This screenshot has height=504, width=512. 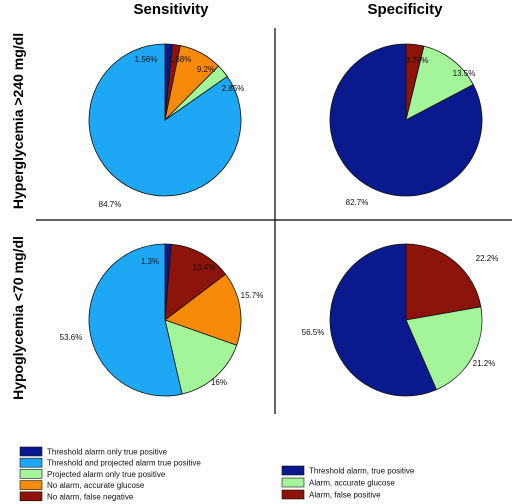 What do you see at coordinates (219, 382) in the screenshot?
I see `pie-slice-label: 16%` at bounding box center [219, 382].